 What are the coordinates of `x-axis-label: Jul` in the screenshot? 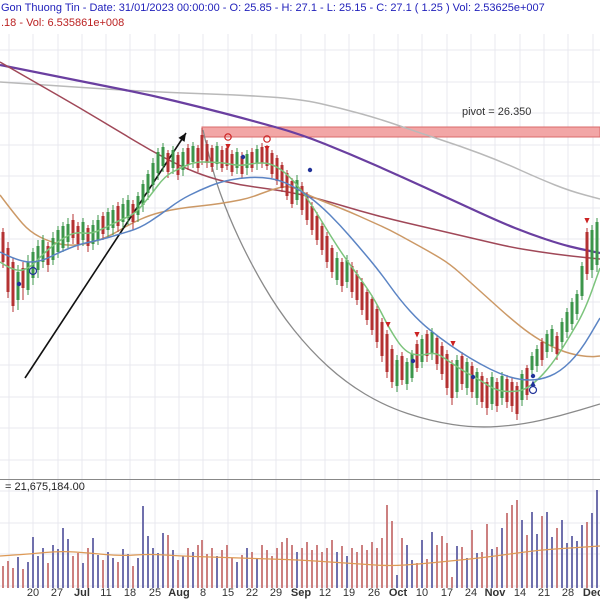 It's located at (82, 593).